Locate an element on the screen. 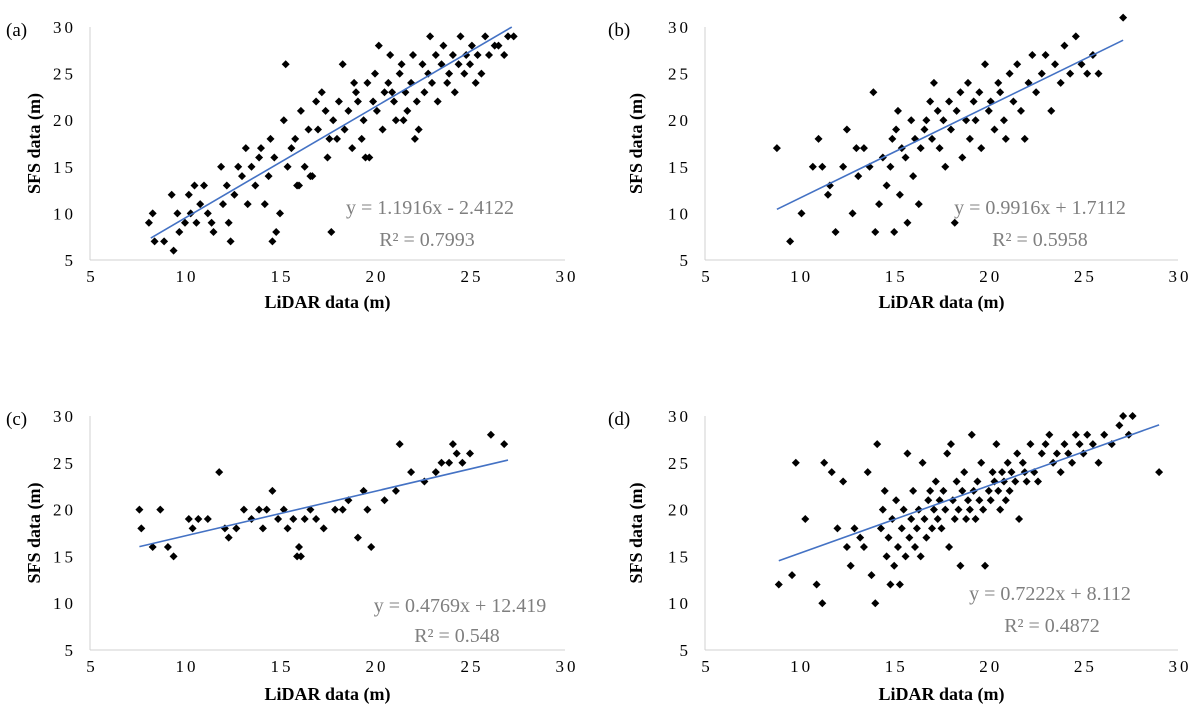 This screenshot has height=720, width=1199. x-tick-label: 30 is located at coordinates (567, 666).